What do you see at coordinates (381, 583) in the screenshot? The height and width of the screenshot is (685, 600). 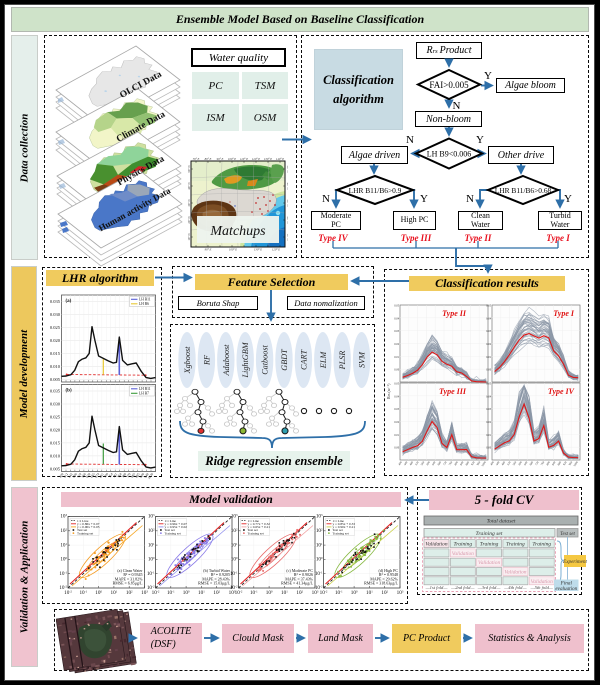 I see `svg-text: RMSE = 318.63μg/L` at bounding box center [381, 583].